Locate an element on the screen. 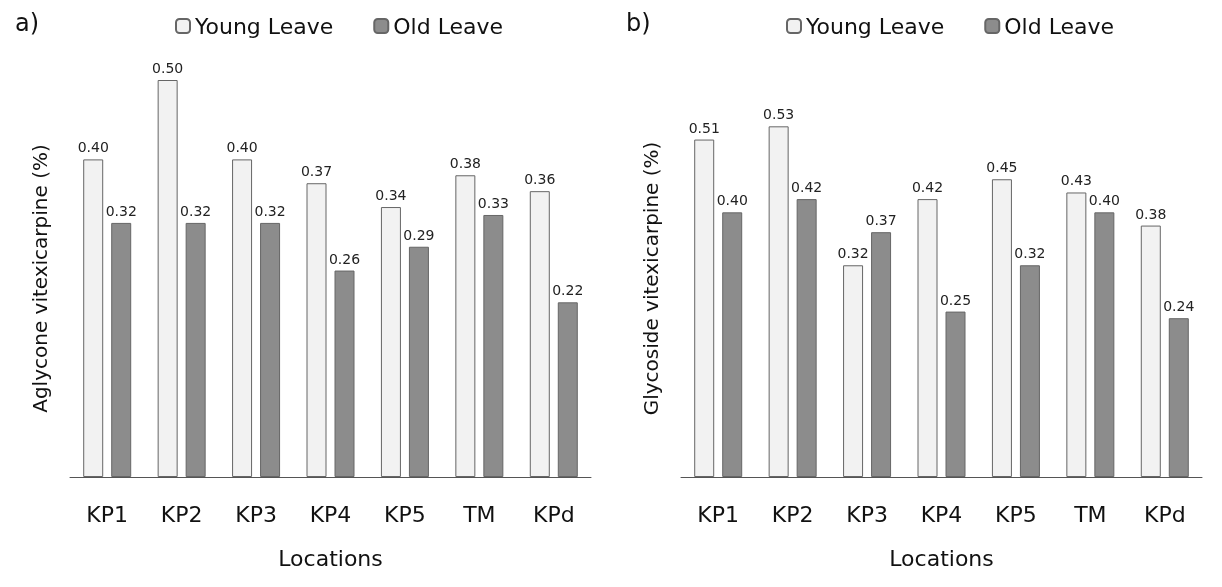  data-label: 0.43 is located at coordinates (1076, 180).